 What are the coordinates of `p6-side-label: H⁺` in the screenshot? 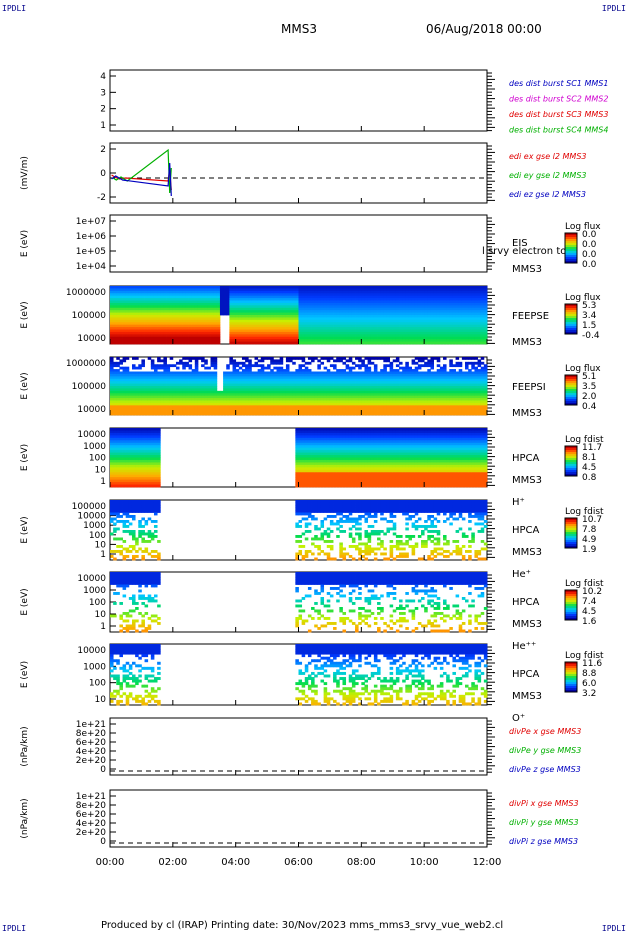 It's located at (518, 502).